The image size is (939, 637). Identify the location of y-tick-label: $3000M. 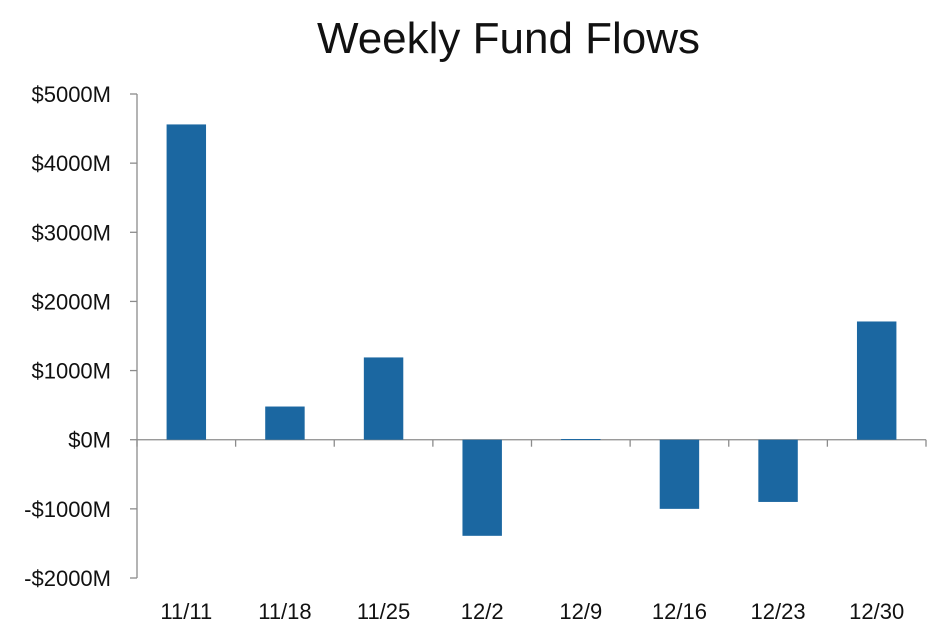
(71, 232).